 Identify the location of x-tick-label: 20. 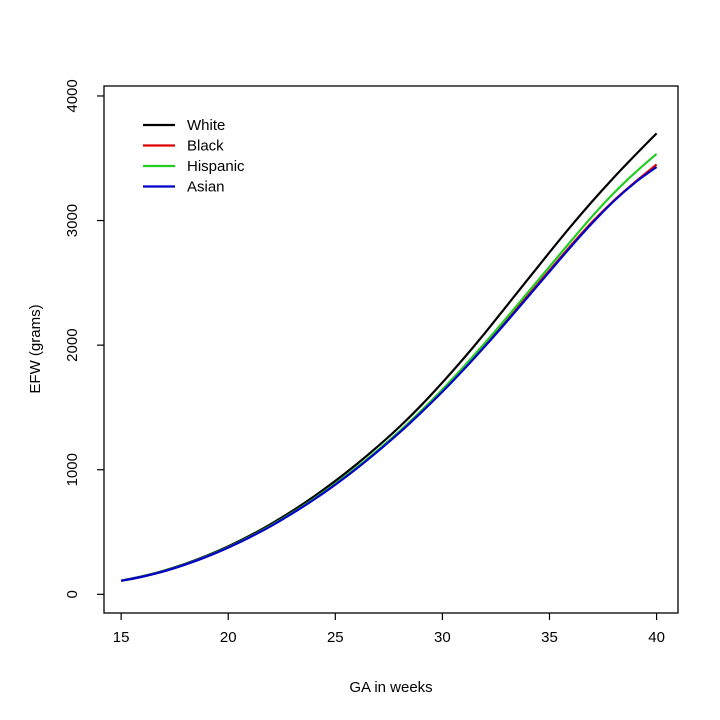
(228, 637).